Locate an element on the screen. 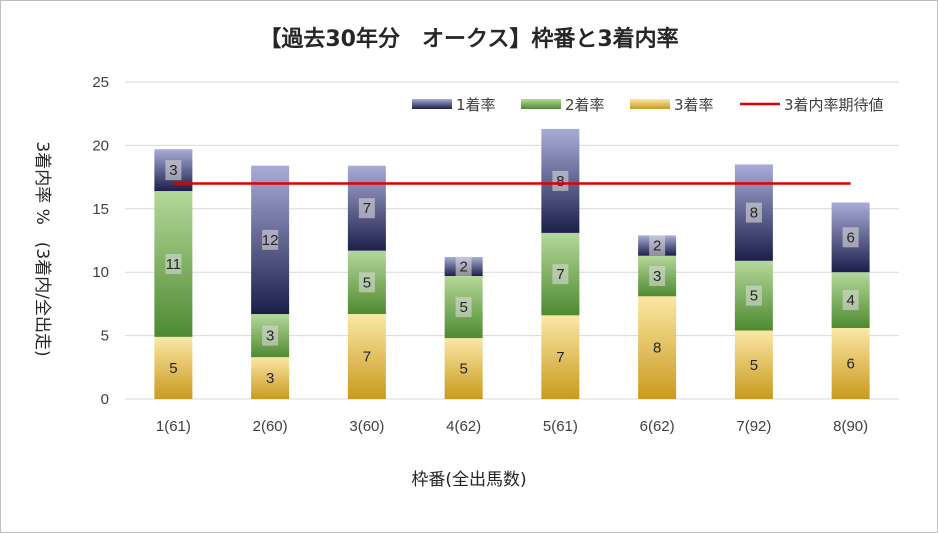 This screenshot has height=533, width=938. y-axis: 0 5 10 15 20 25 is located at coordinates (100, 241).